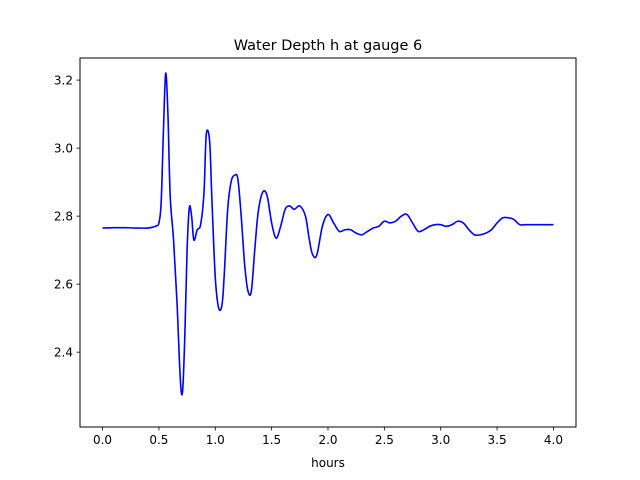 Image resolution: width=640 pixels, height=480 pixels. Describe the element at coordinates (328, 463) in the screenshot. I see `x-axis-label: hours` at that location.